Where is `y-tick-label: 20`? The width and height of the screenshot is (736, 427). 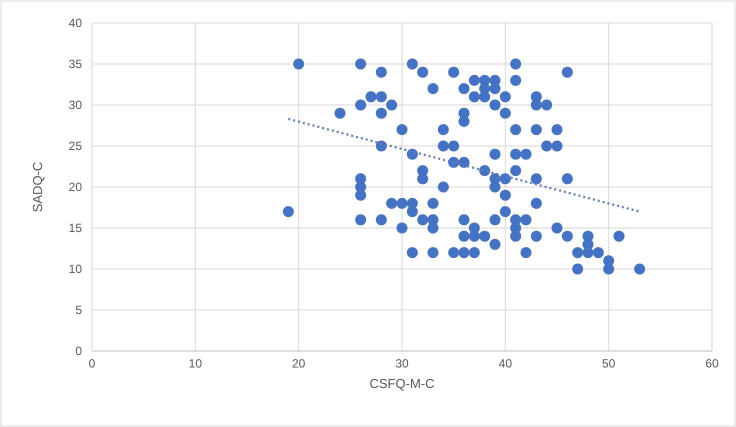
y-tick-label: 20 is located at coordinates (75, 187).